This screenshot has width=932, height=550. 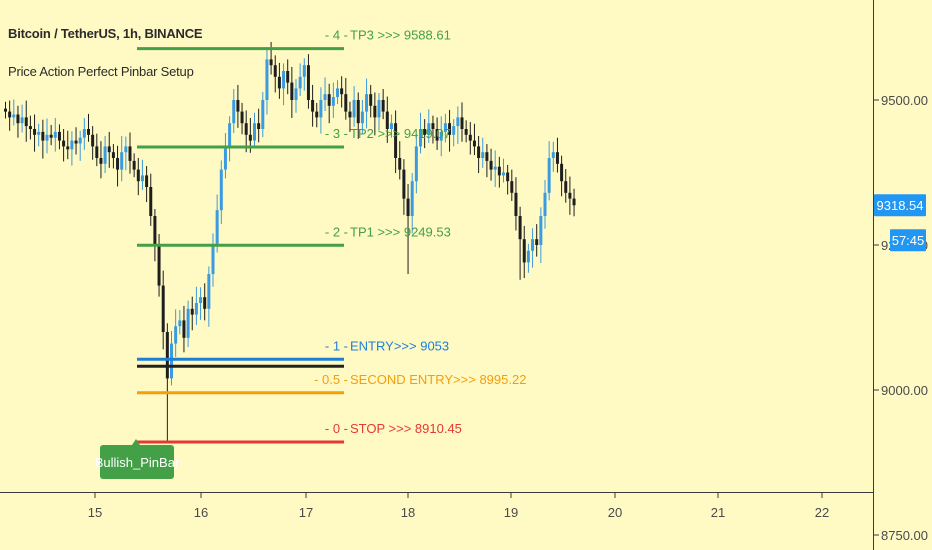 What do you see at coordinates (336, 428) in the screenshot?
I see `level-prefix: - 0 -` at bounding box center [336, 428].